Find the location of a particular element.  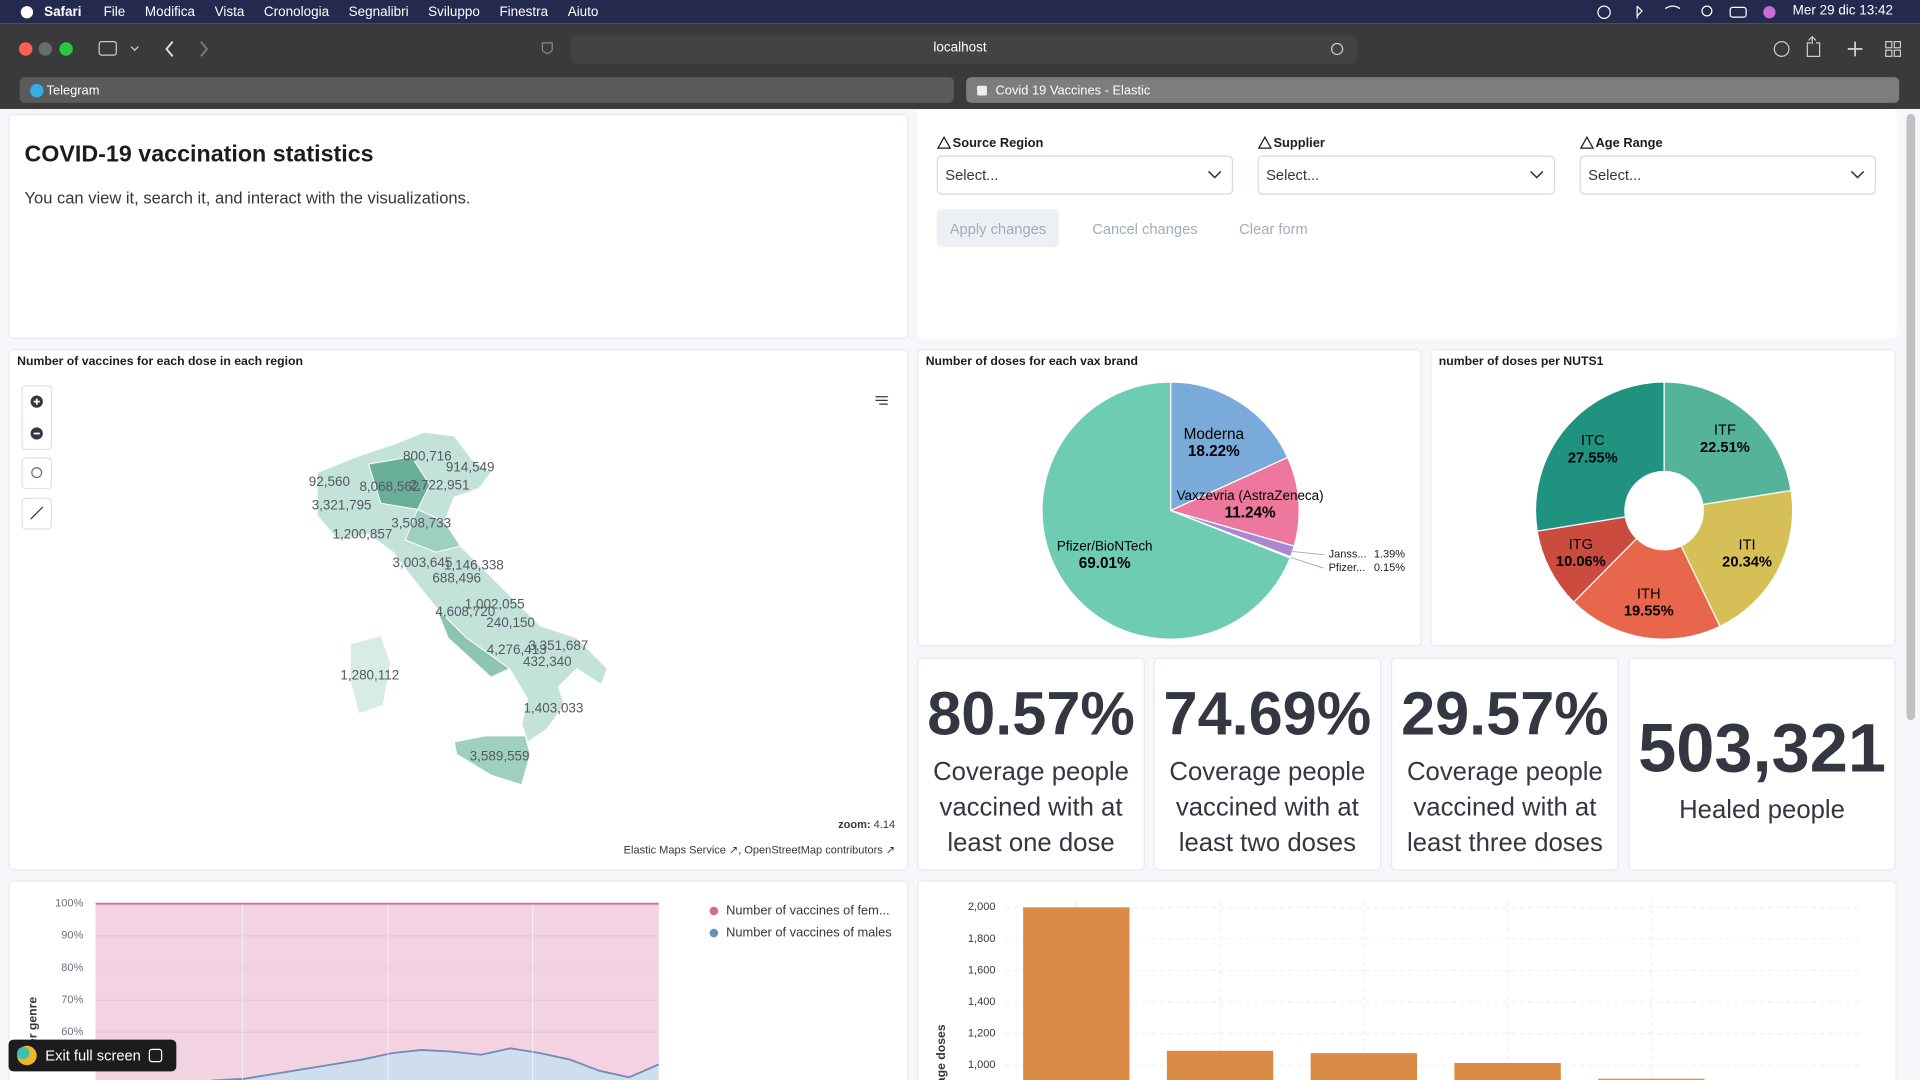

region-label: 240,150 is located at coordinates (510, 622).